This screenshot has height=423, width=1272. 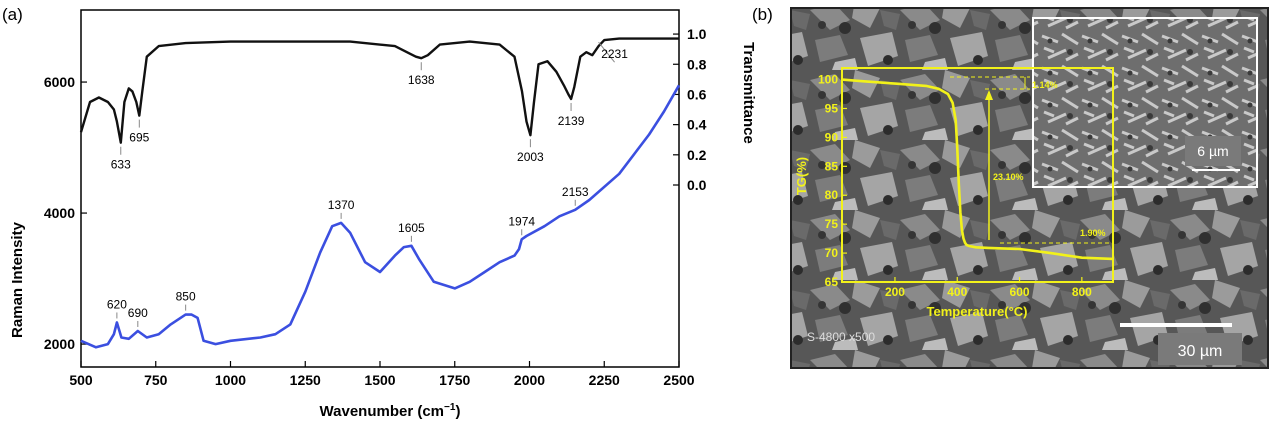 I want to click on x-tick-label: 2000, so click(x=529, y=380).